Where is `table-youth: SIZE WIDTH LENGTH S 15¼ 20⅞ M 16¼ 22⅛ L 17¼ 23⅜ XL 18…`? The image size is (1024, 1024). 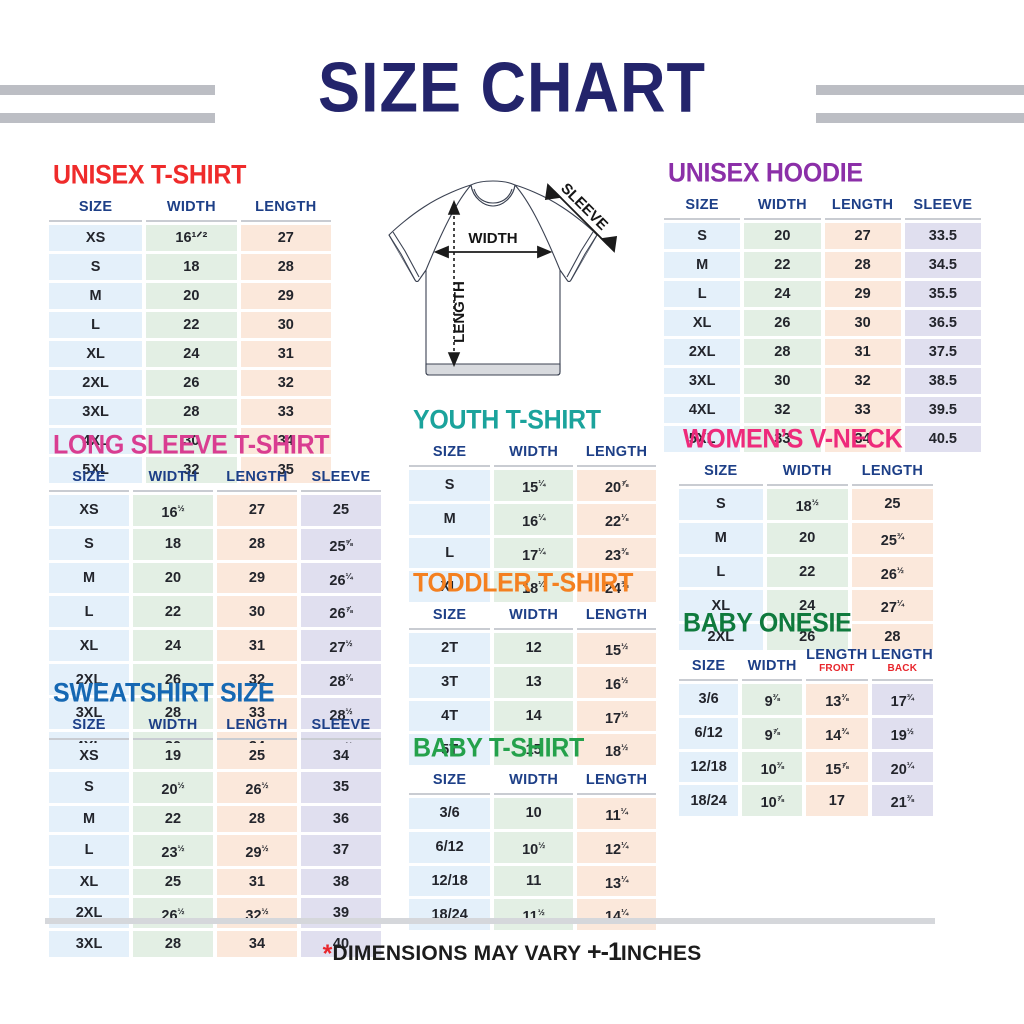
table-youth: SIZE WIDTH LENGTH S 15¼ 20⅞ M 16¼ 22⅛ L 17¼ 23⅜ XL 18… is located at coordinates (532, 522).